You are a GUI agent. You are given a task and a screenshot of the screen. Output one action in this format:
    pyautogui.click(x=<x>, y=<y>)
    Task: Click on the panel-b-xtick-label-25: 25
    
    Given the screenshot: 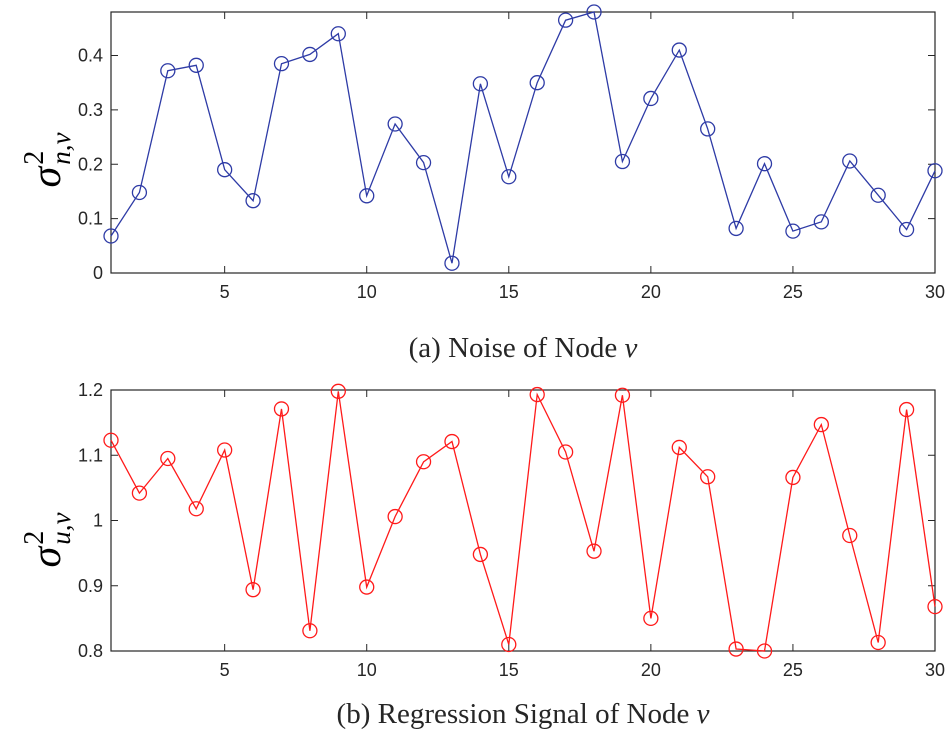 What is the action you would take?
    pyautogui.click(x=793, y=670)
    